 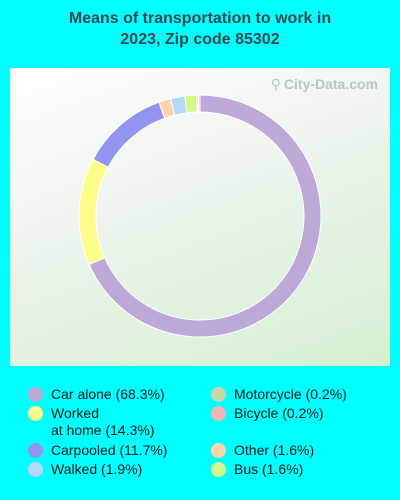 I want to click on legend-label: Walked (1.9%), so click(x=97, y=469).